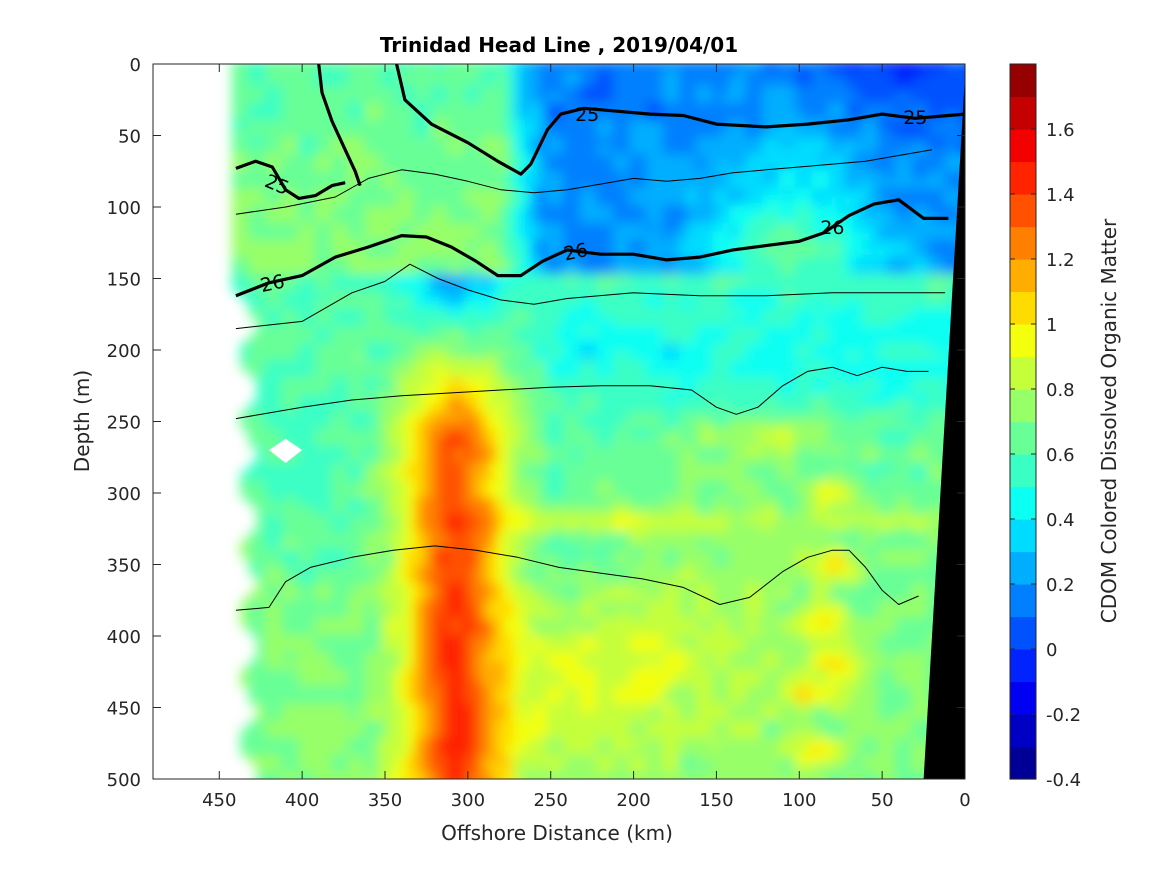 The image size is (1167, 879). What do you see at coordinates (124, 423) in the screenshot?
I see `y-tick-label: 250` at bounding box center [124, 423].